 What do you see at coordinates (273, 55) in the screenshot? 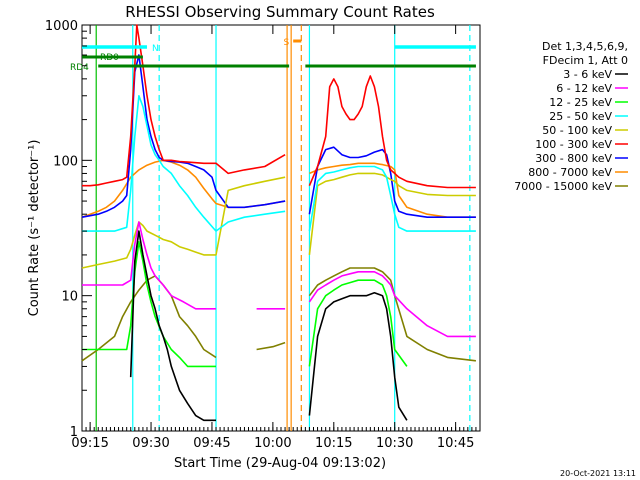
I see `flag-bars: N RD0 RD4 S` at bounding box center [273, 55].